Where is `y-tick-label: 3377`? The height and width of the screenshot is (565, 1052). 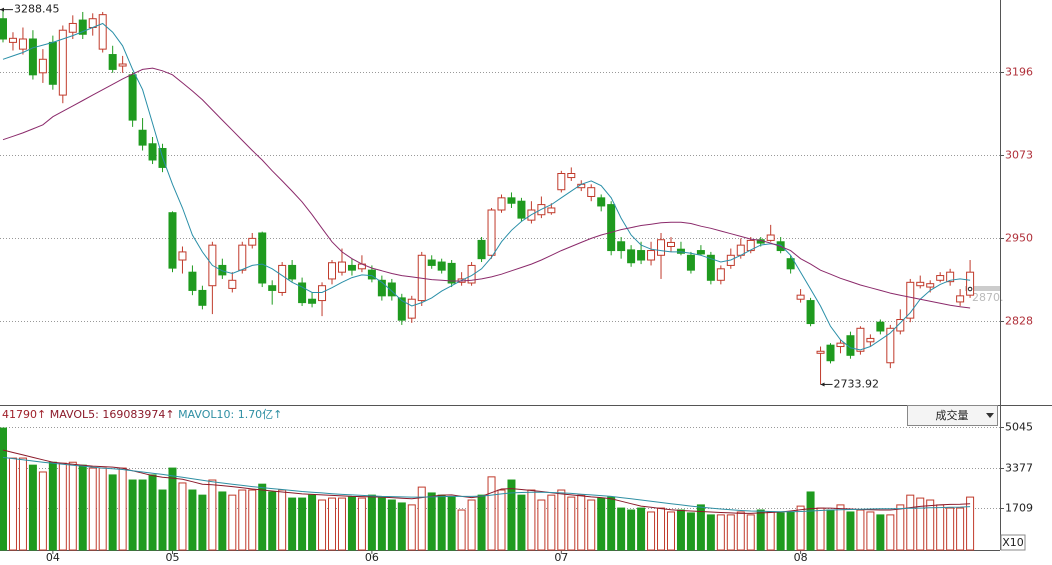 y-tick-label: 3377 is located at coordinates (1019, 468).